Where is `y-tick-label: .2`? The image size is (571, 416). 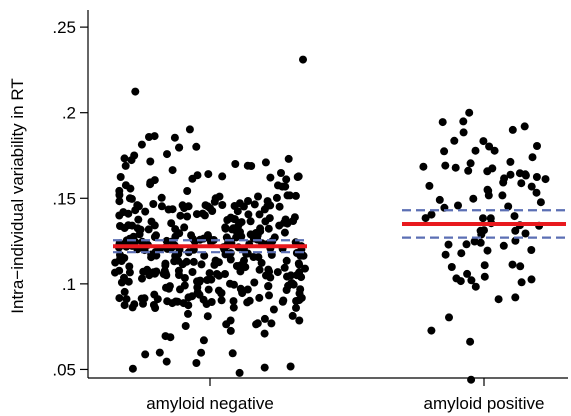
y-tick-label: .2 is located at coordinates (69, 113).